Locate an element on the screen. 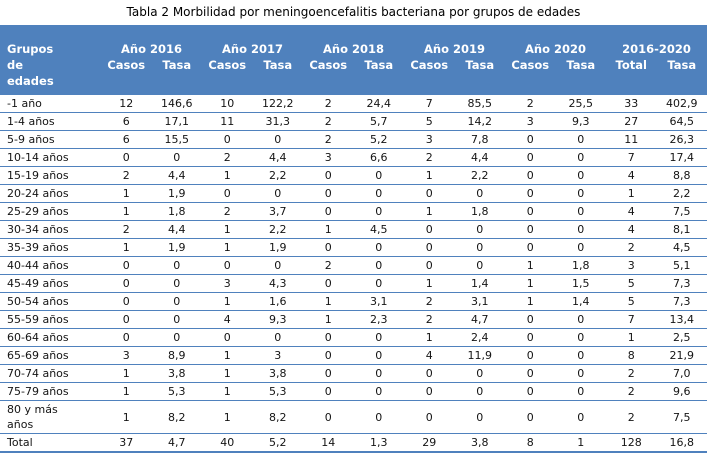  age-group-label: 30-34 años is located at coordinates (50, 229).